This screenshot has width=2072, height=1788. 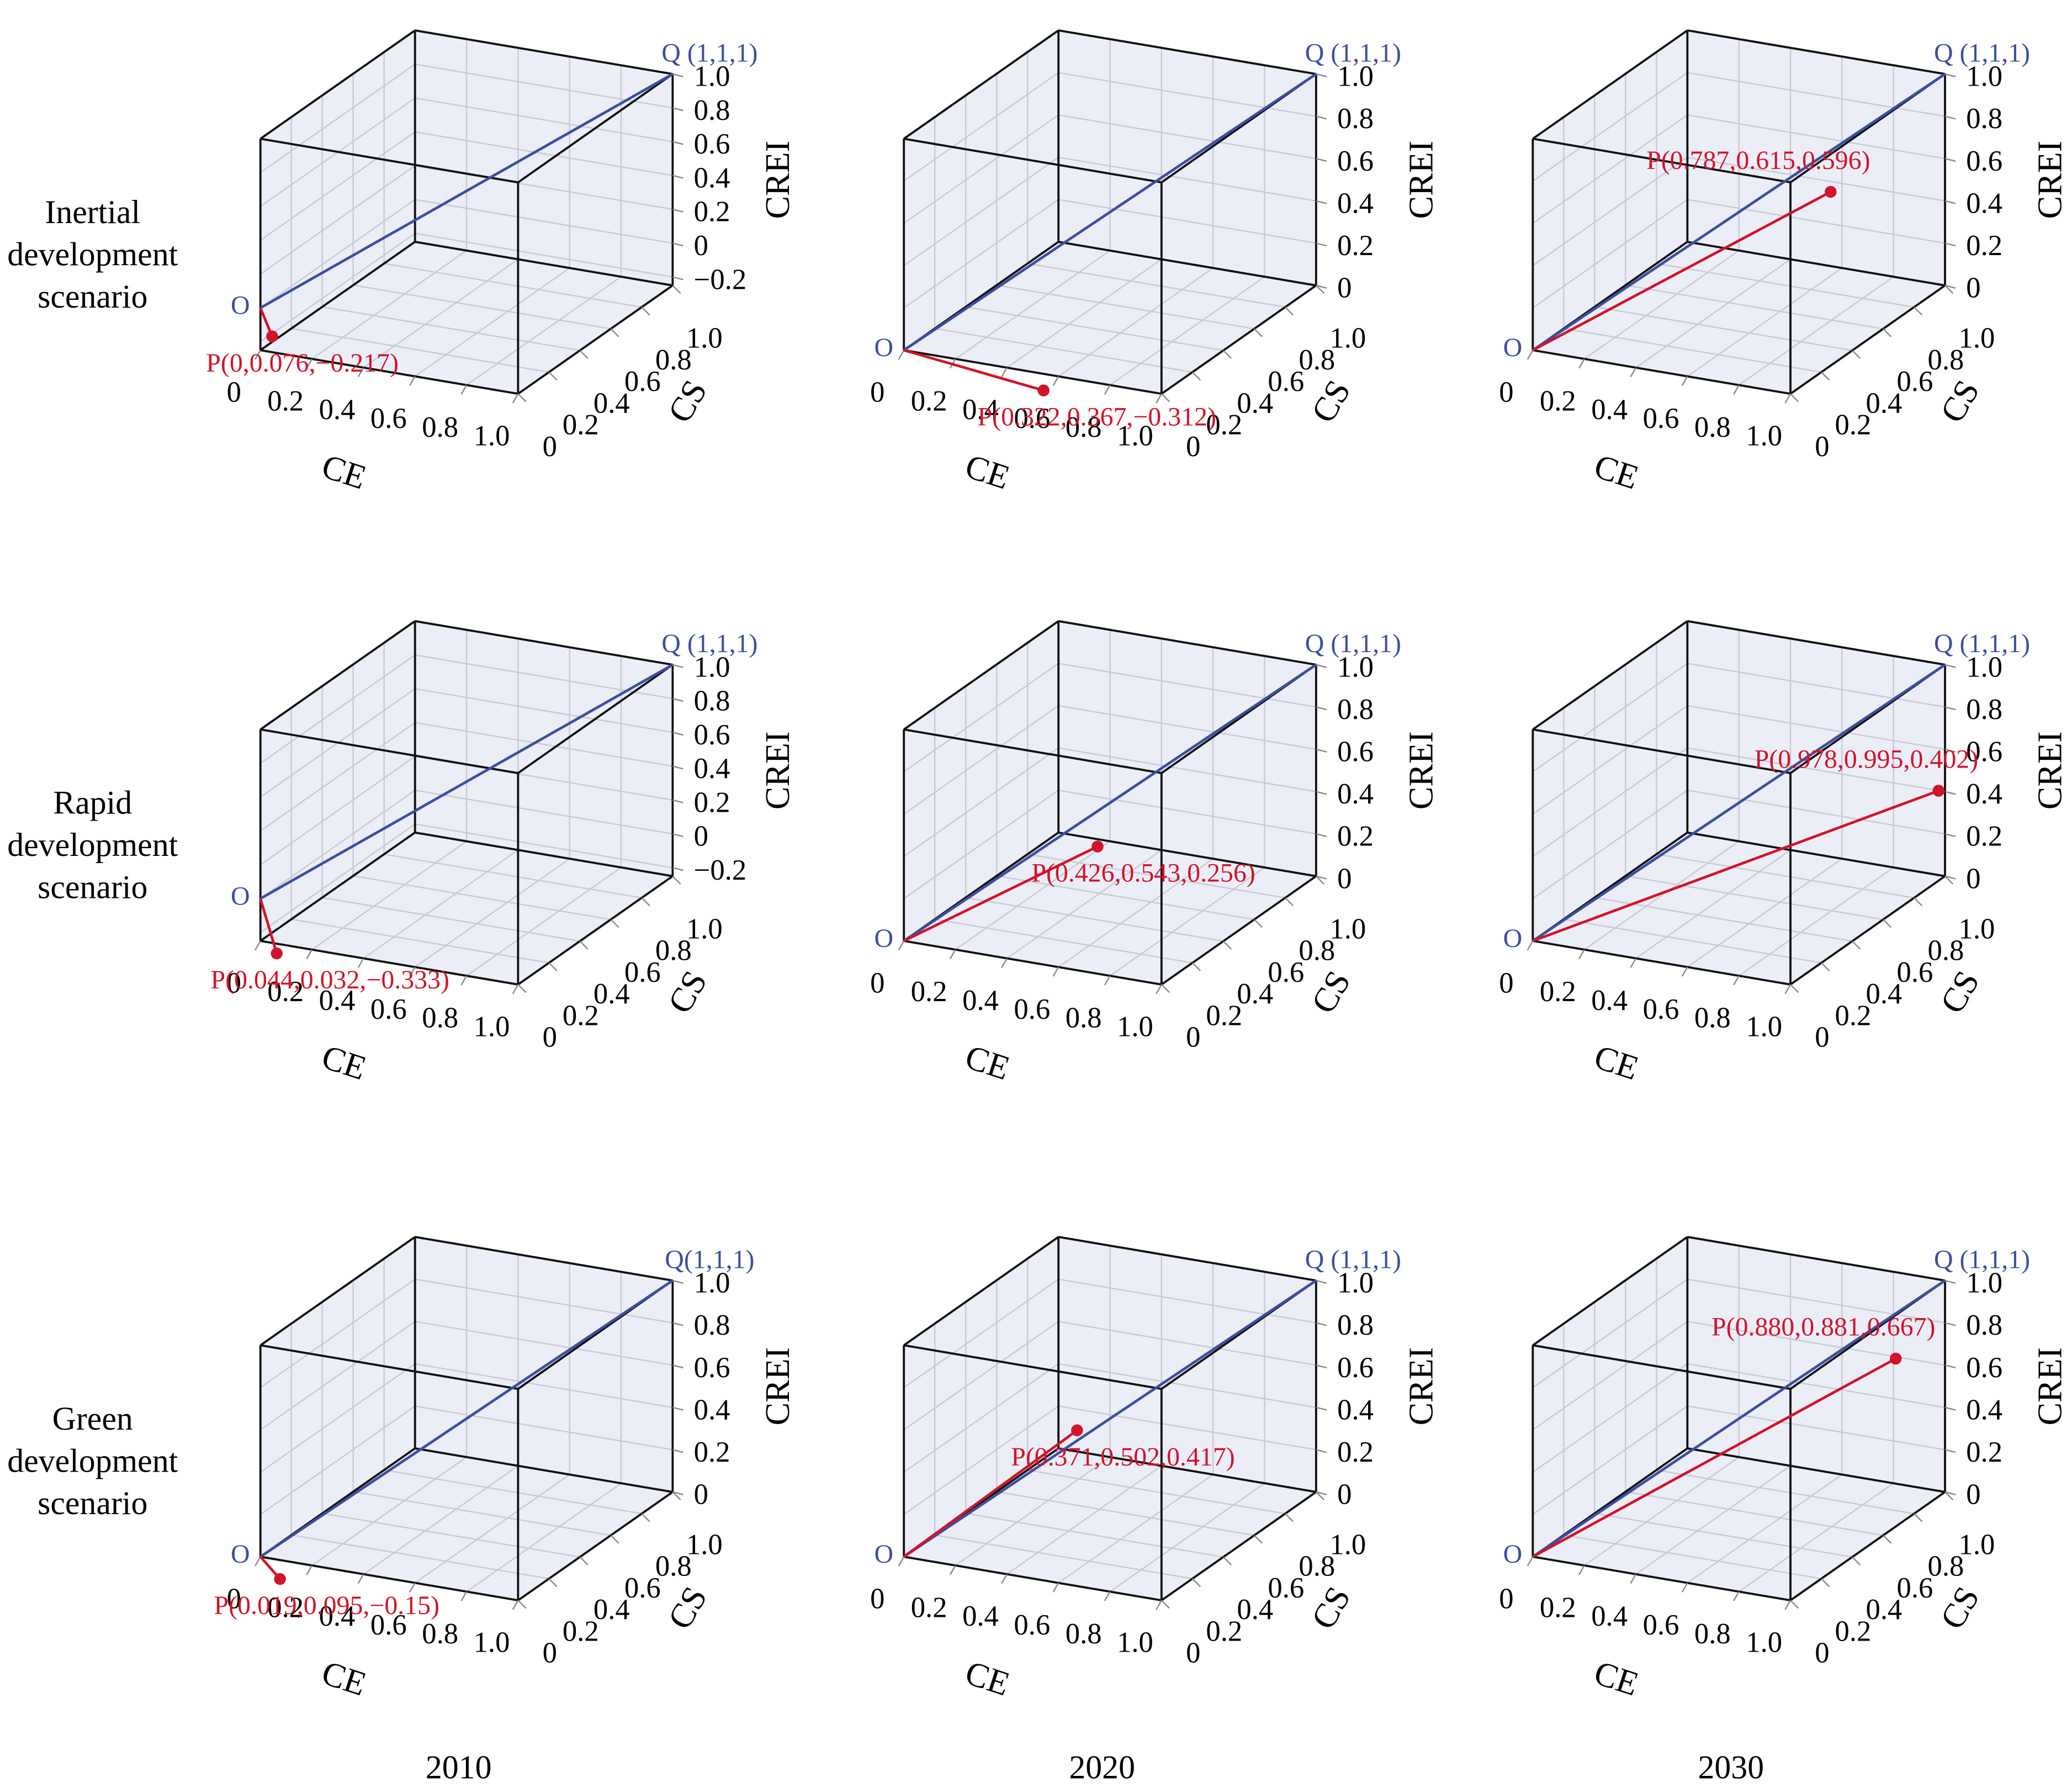 What do you see at coordinates (720, 870) in the screenshot?
I see `z-tick-label: −0.2` at bounding box center [720, 870].